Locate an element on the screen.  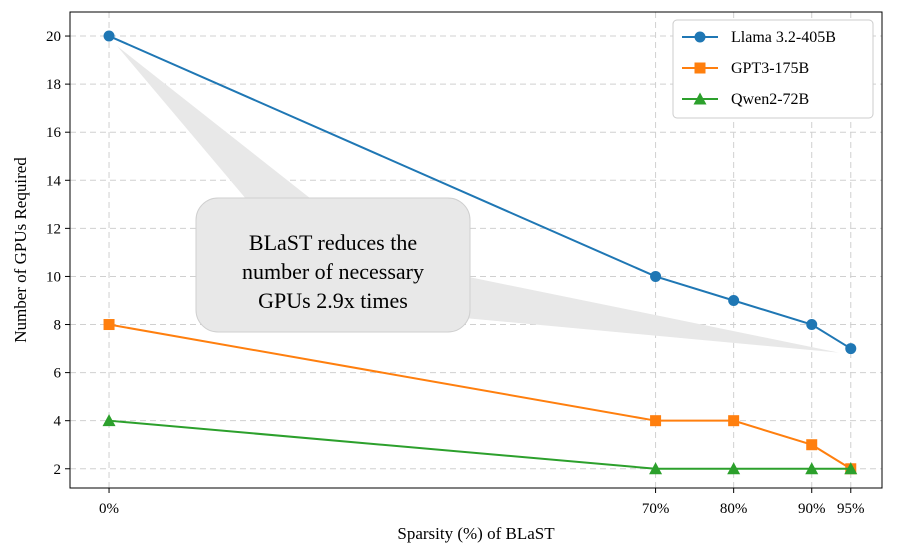
y-axis-title: Number of GPUs Required is located at coordinates (20, 250).